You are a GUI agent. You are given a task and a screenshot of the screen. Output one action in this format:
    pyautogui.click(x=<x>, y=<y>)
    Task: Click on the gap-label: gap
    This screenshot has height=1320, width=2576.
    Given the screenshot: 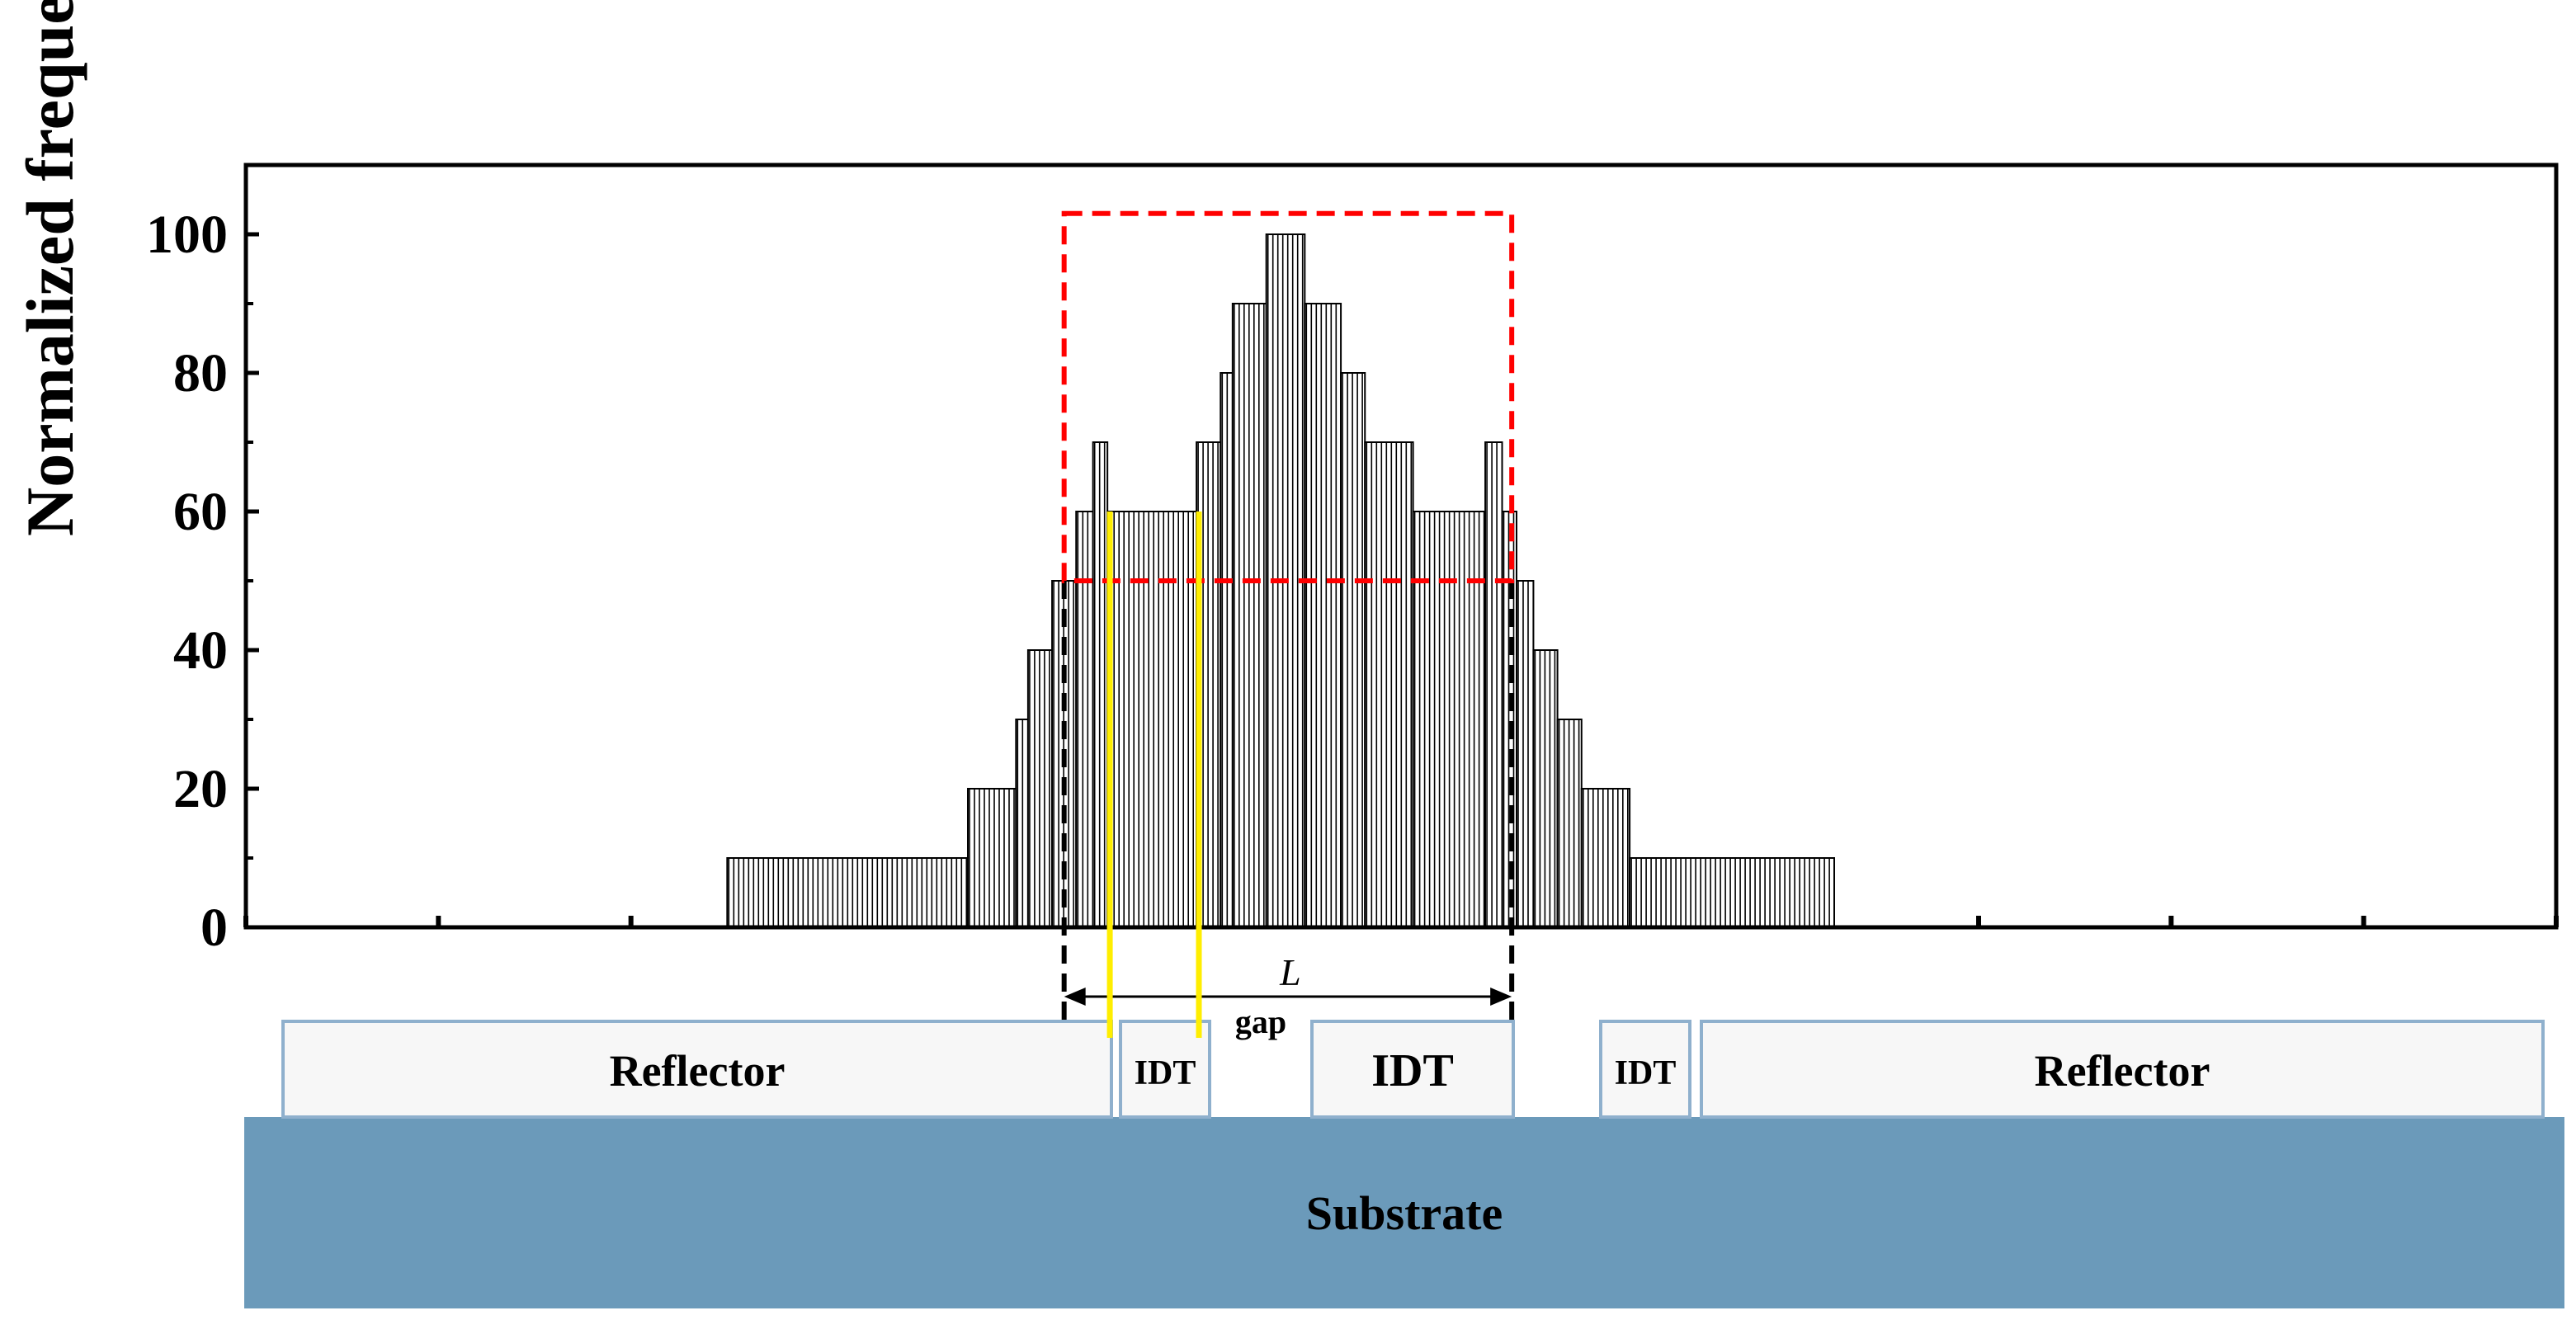 What is the action you would take?
    pyautogui.click(x=1260, y=1021)
    